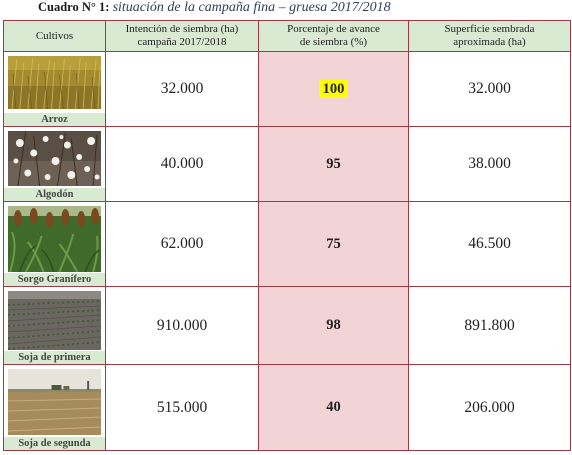 The height and width of the screenshot is (455, 572). I want to click on sorghum-photo, so click(54, 239).